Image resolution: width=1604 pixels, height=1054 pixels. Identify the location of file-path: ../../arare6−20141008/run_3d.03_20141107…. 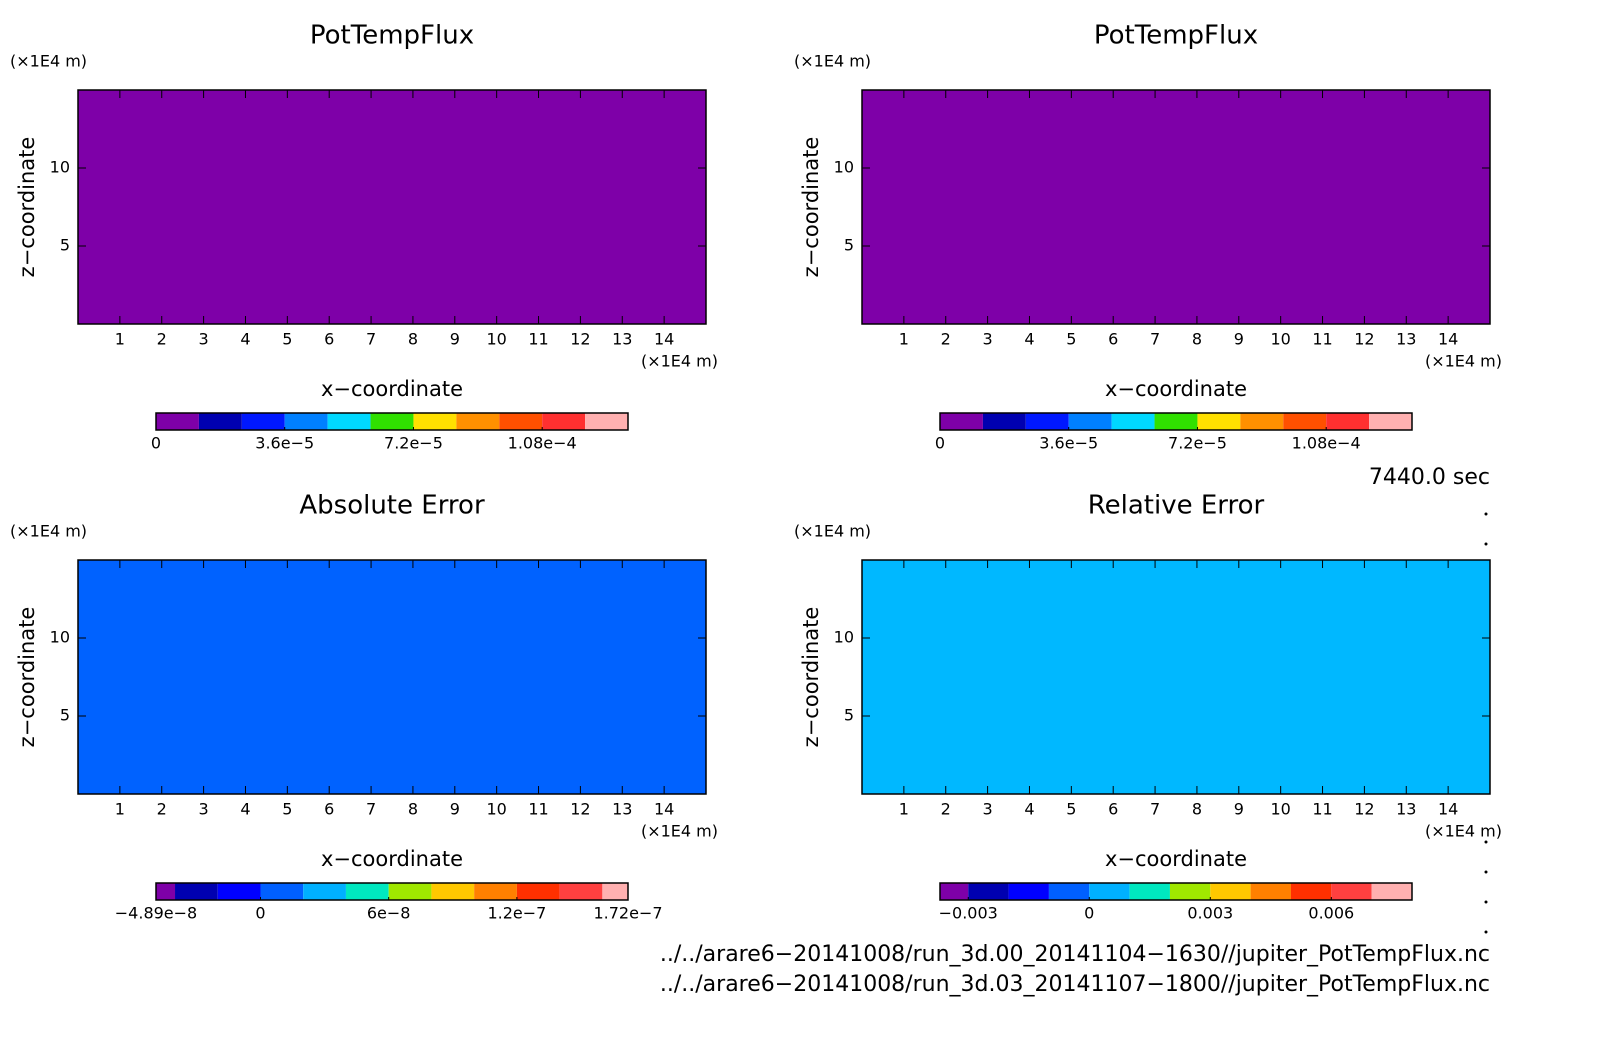
(1075, 984).